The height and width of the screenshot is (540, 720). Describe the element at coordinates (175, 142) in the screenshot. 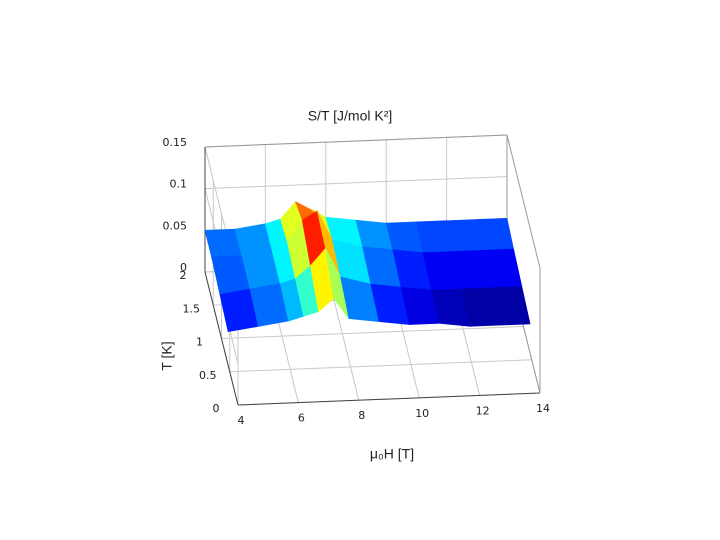

I see `z-tick-label: 0.15` at that location.